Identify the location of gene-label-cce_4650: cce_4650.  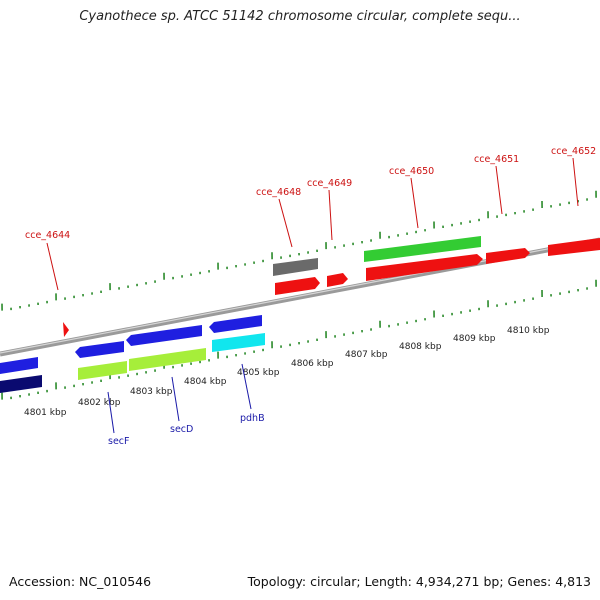
(411, 171).